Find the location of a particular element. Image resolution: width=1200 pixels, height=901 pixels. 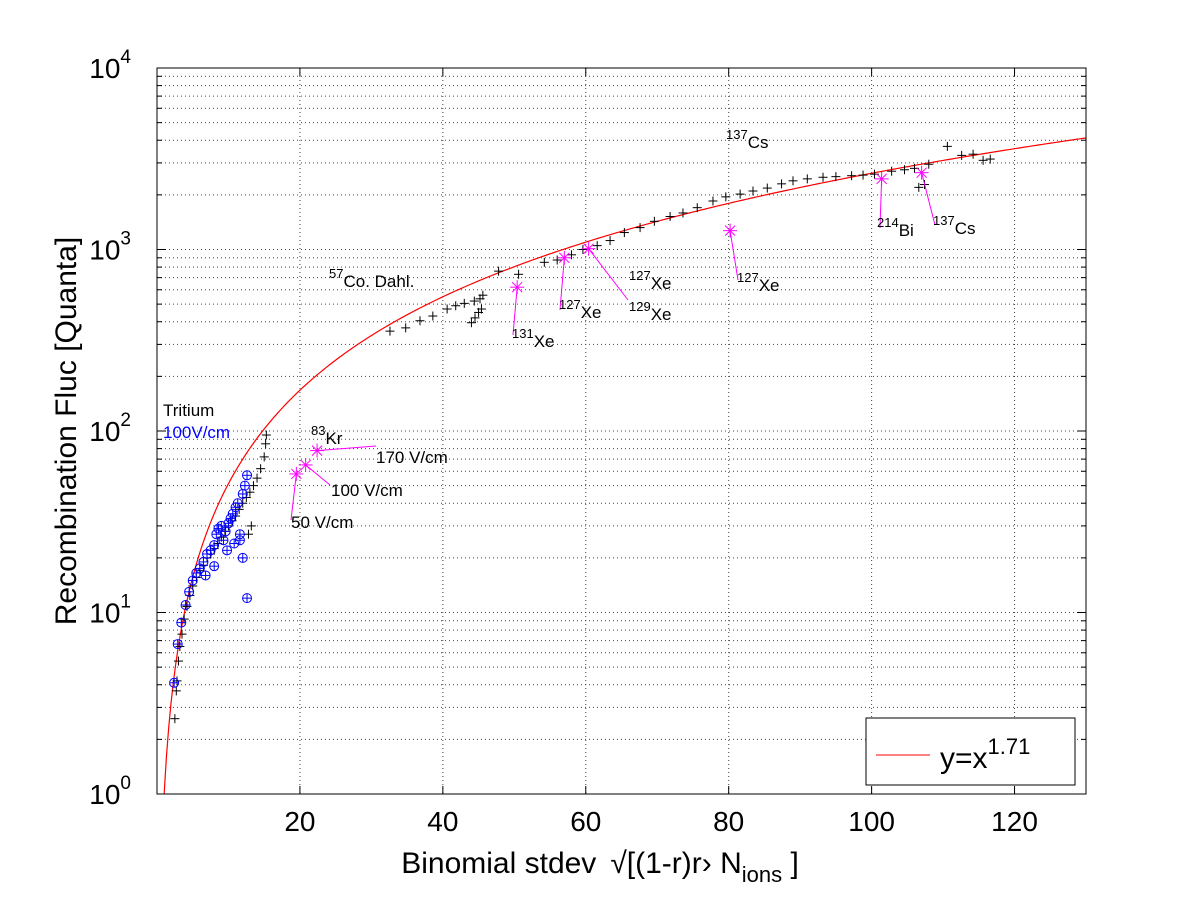

annotation-label: 170 V/cm is located at coordinates (412, 457).